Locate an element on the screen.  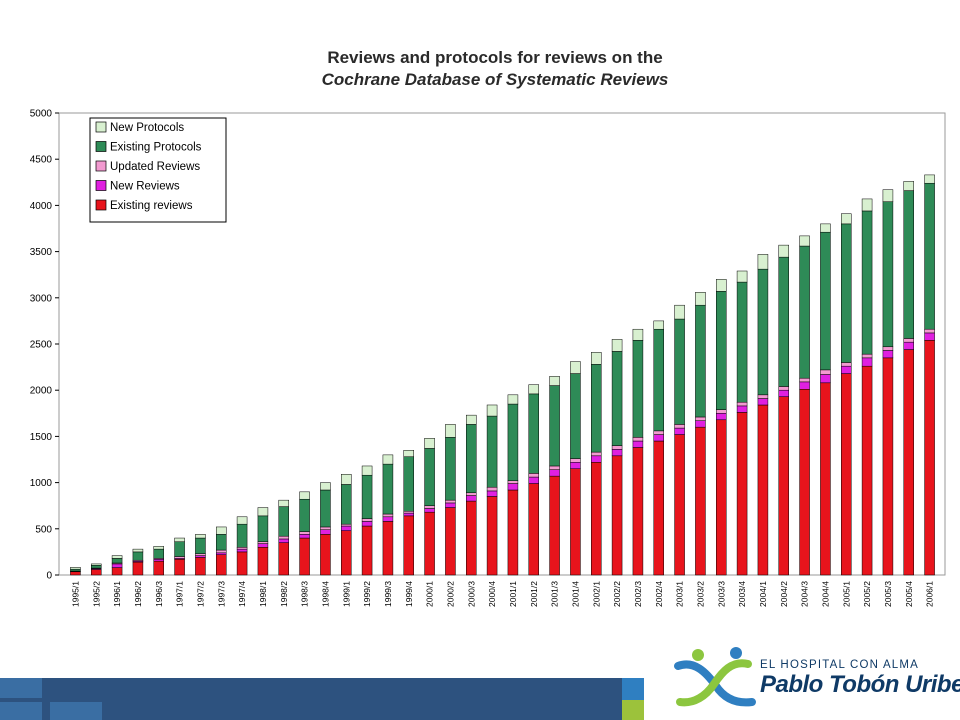
x-tick-label: 2005/4 is located at coordinates (909, 594).